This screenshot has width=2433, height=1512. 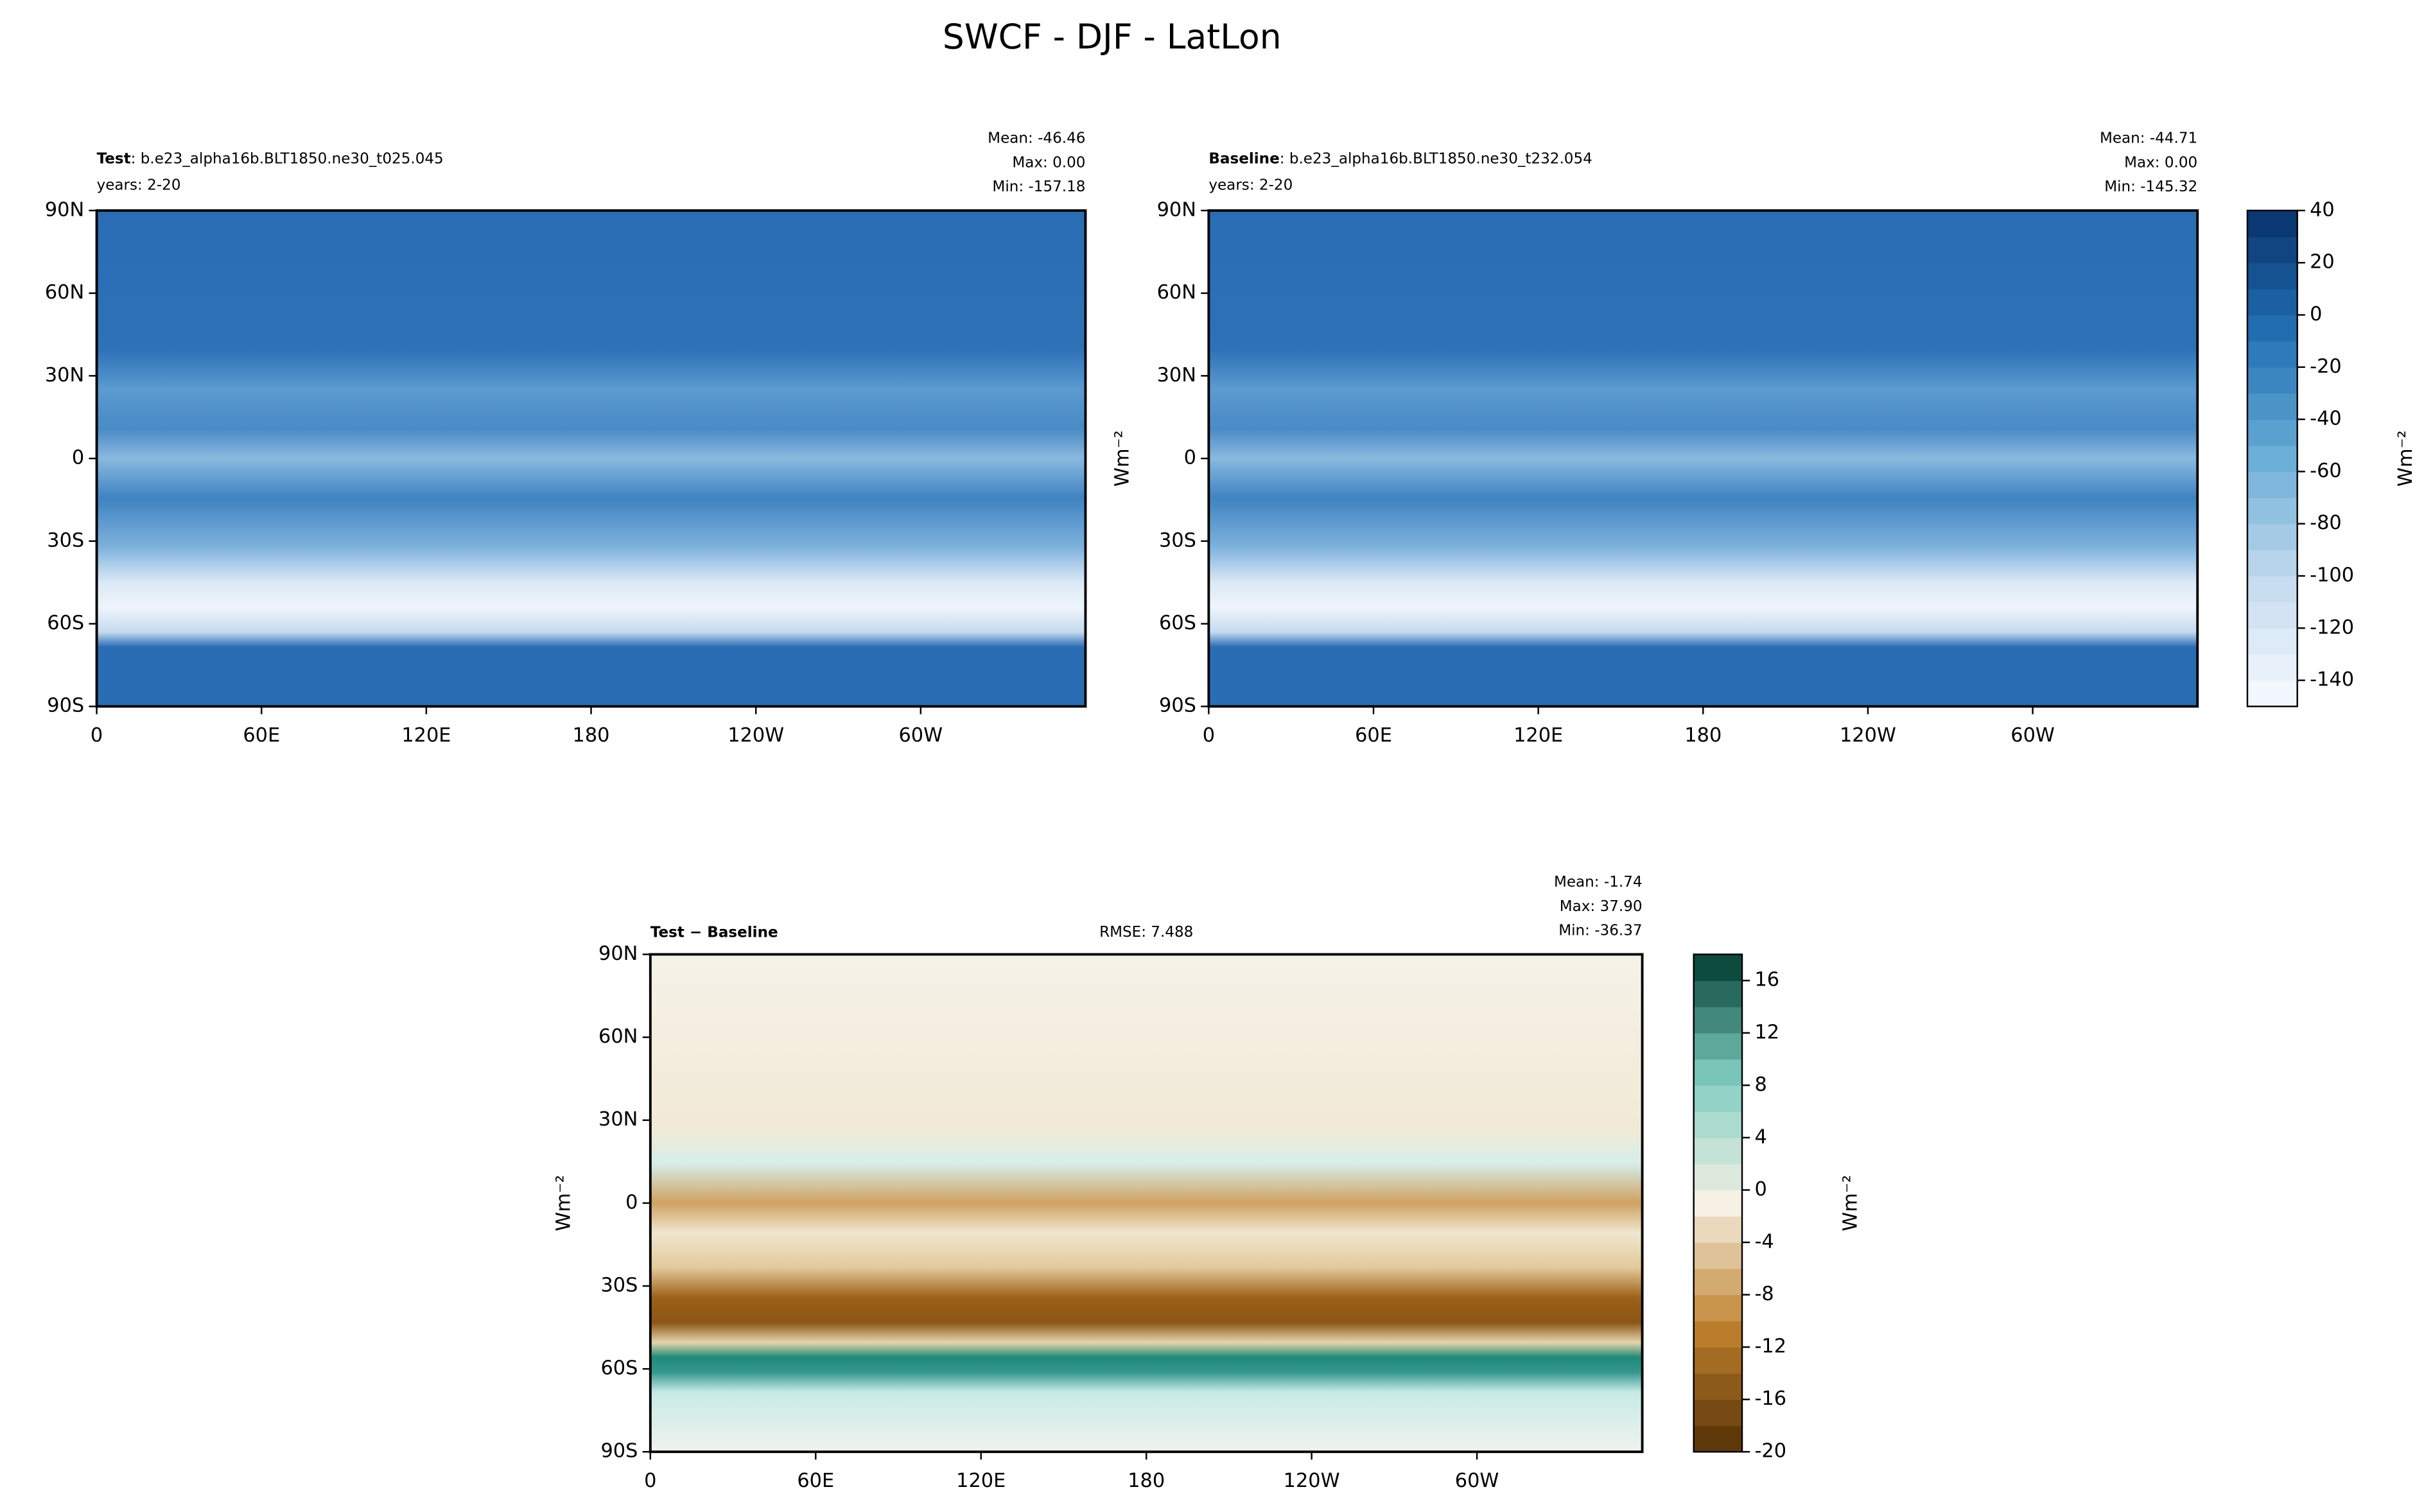 I want to click on stat: Min: -36.37, so click(x=1600, y=931).